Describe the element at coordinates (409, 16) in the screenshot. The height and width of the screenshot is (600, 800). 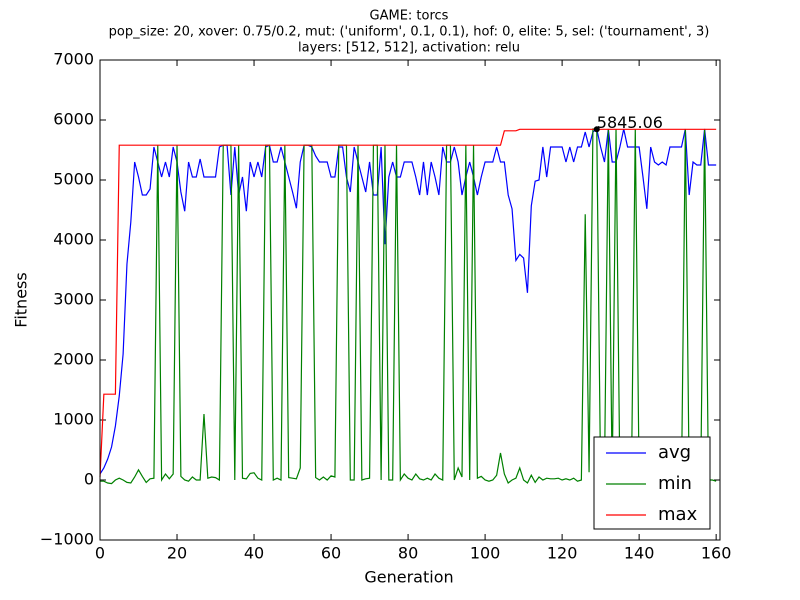
I see `chart-title: GAME: torcs` at that location.